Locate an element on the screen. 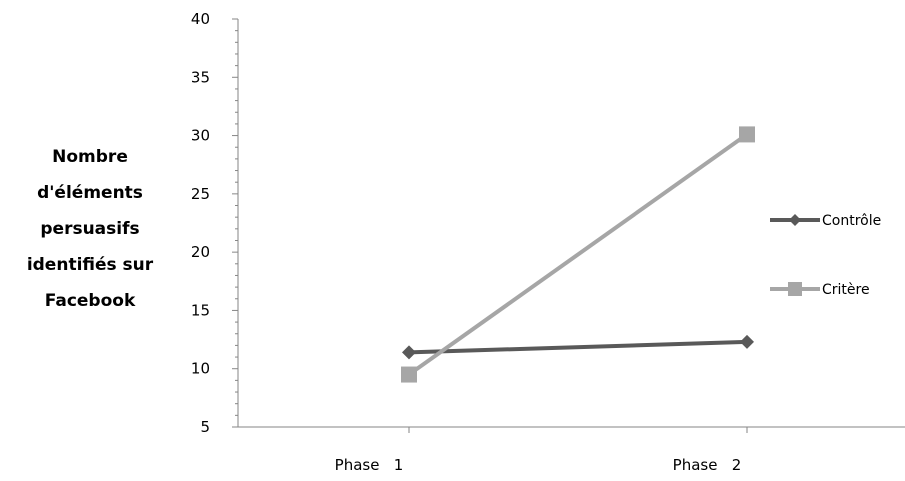  y-ticks: 5 10 15 20 25 30 35 40 is located at coordinates (214, 223).